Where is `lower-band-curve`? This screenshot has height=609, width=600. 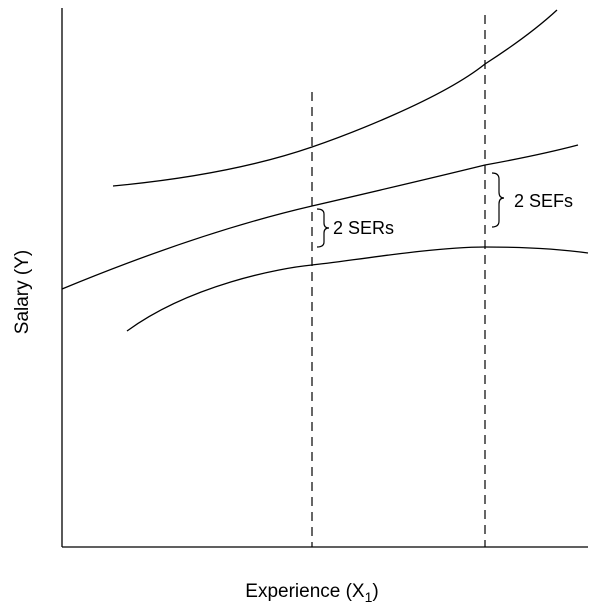 lower-band-curve is located at coordinates (357, 289).